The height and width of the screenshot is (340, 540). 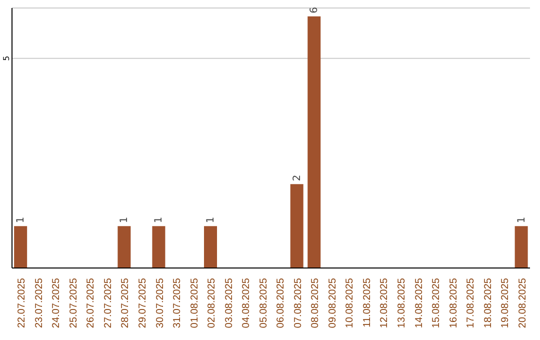 I want to click on x-tick-label: 30.07.2025, so click(x=160, y=303).